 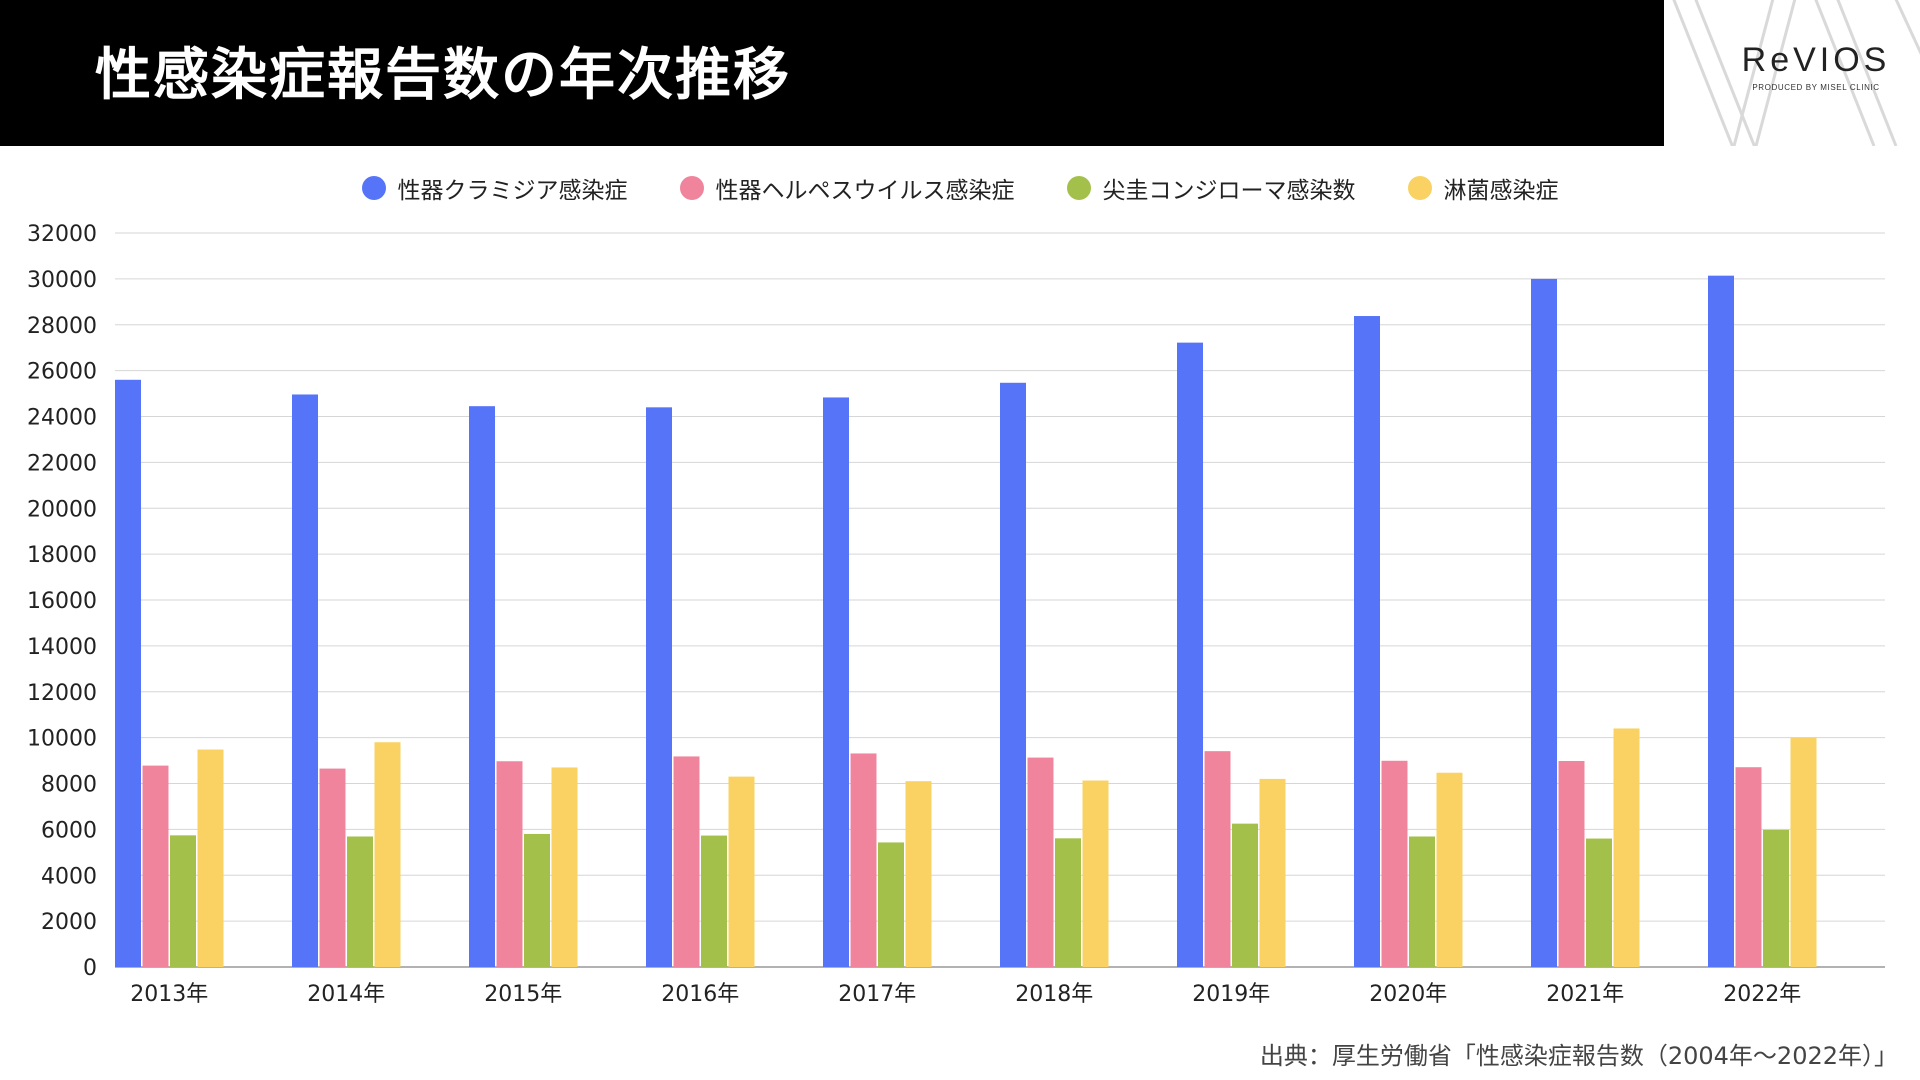 I want to click on y-tick-label: 10000, so click(x=62, y=739).